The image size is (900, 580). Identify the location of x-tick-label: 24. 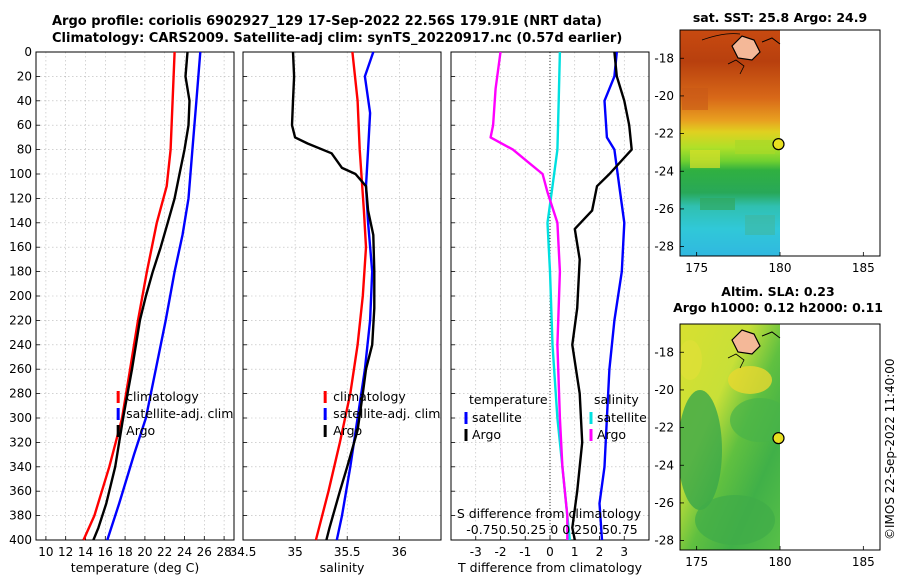
(184, 552).